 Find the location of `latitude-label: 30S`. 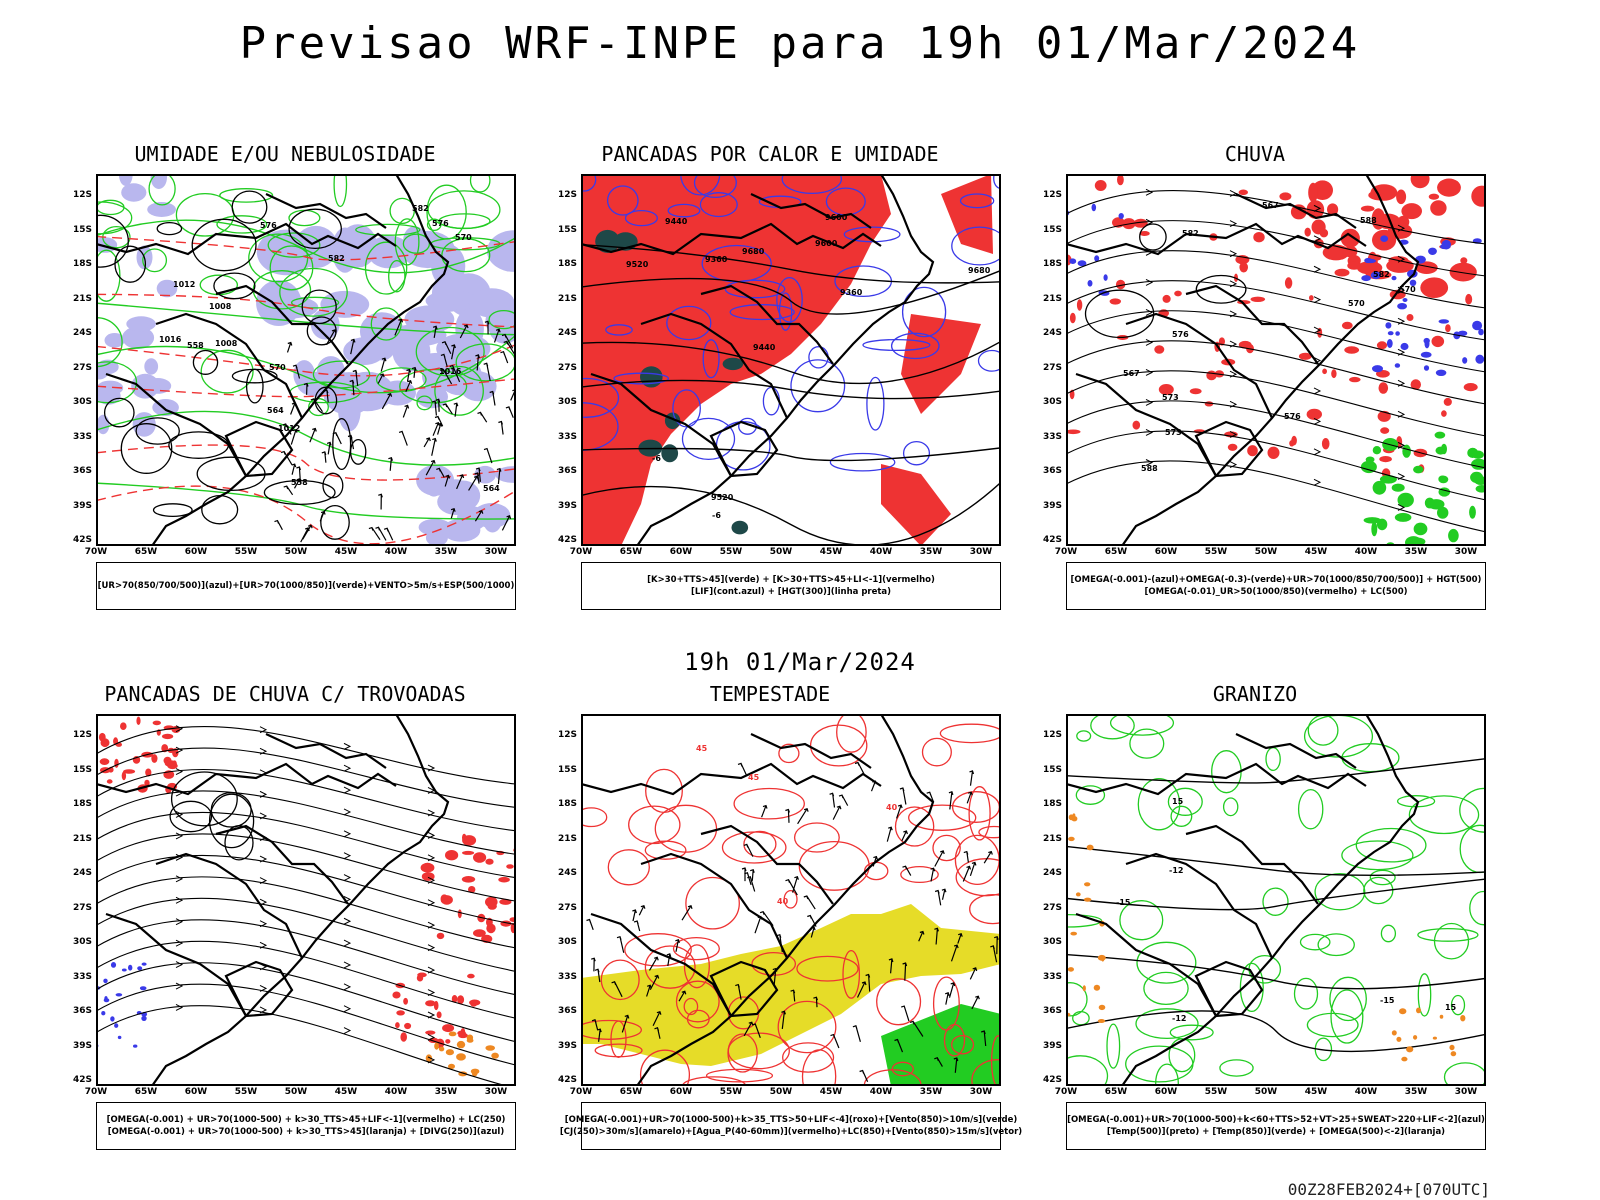

latitude-label: 30S is located at coordinates (82, 942).